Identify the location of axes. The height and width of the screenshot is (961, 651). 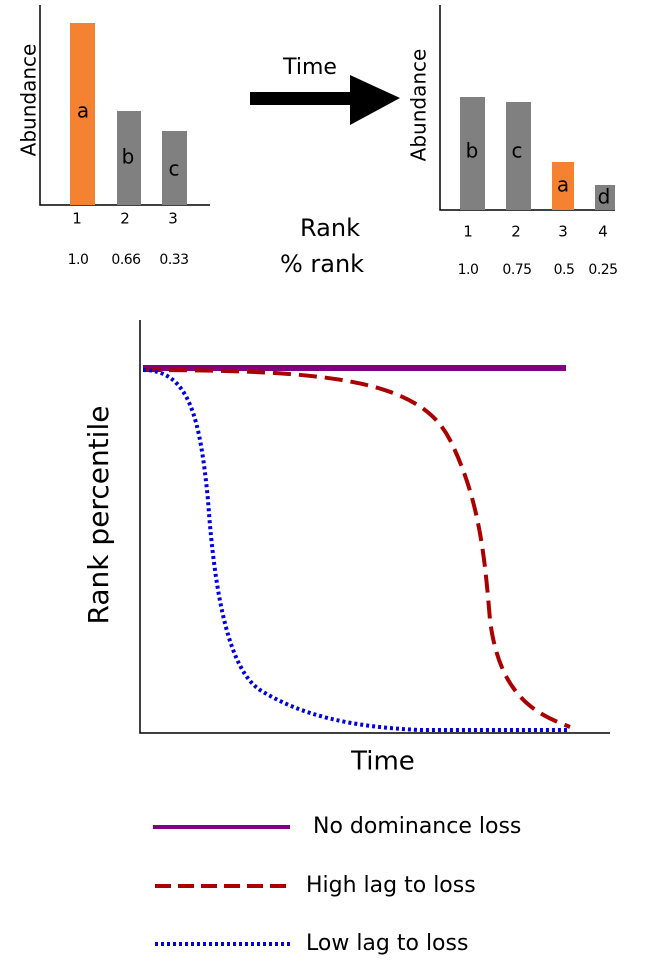
(124, 105).